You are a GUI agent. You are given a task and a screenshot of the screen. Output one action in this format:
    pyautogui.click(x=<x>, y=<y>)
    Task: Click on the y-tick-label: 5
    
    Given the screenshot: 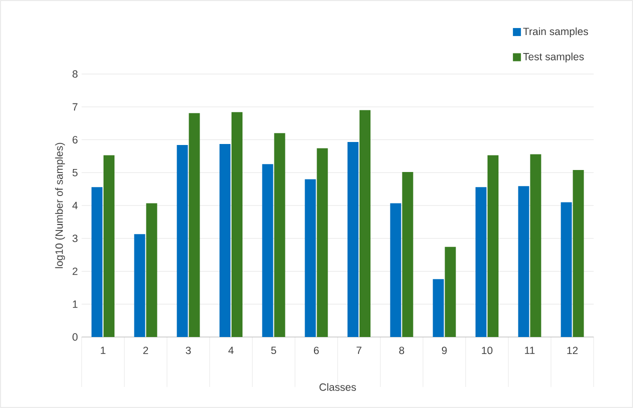 What is the action you would take?
    pyautogui.click(x=75, y=172)
    